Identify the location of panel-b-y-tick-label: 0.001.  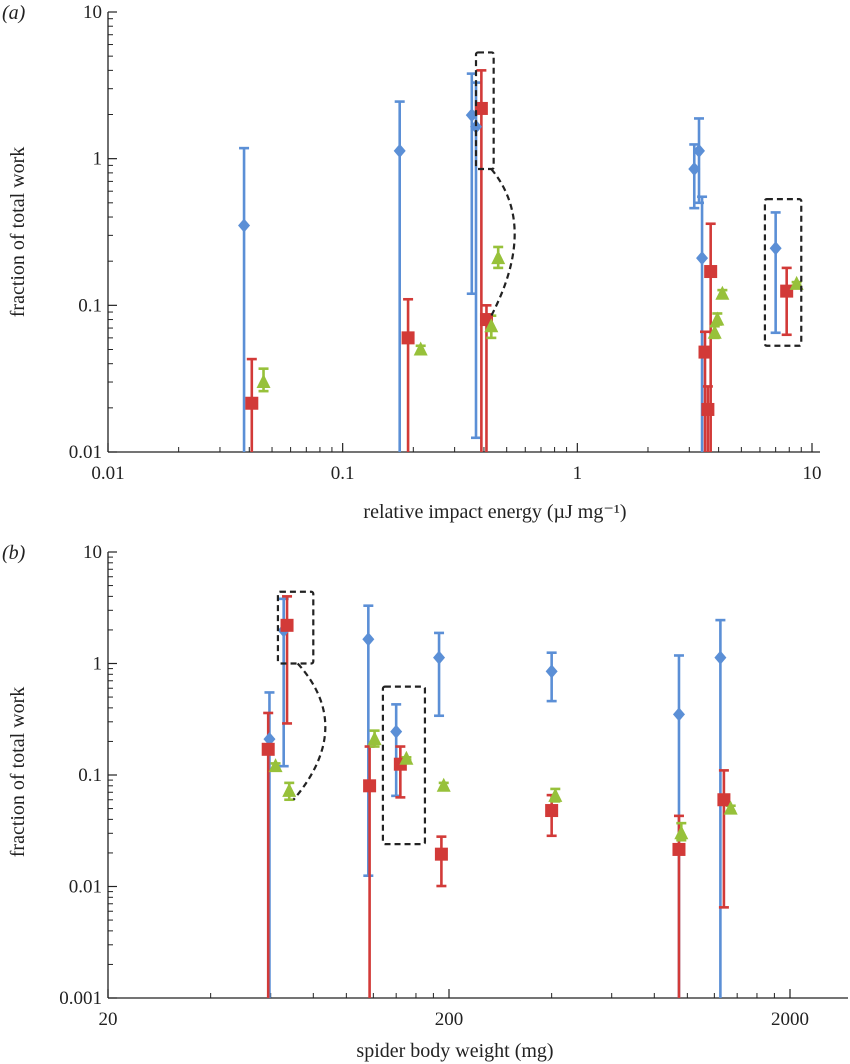
(80, 998).